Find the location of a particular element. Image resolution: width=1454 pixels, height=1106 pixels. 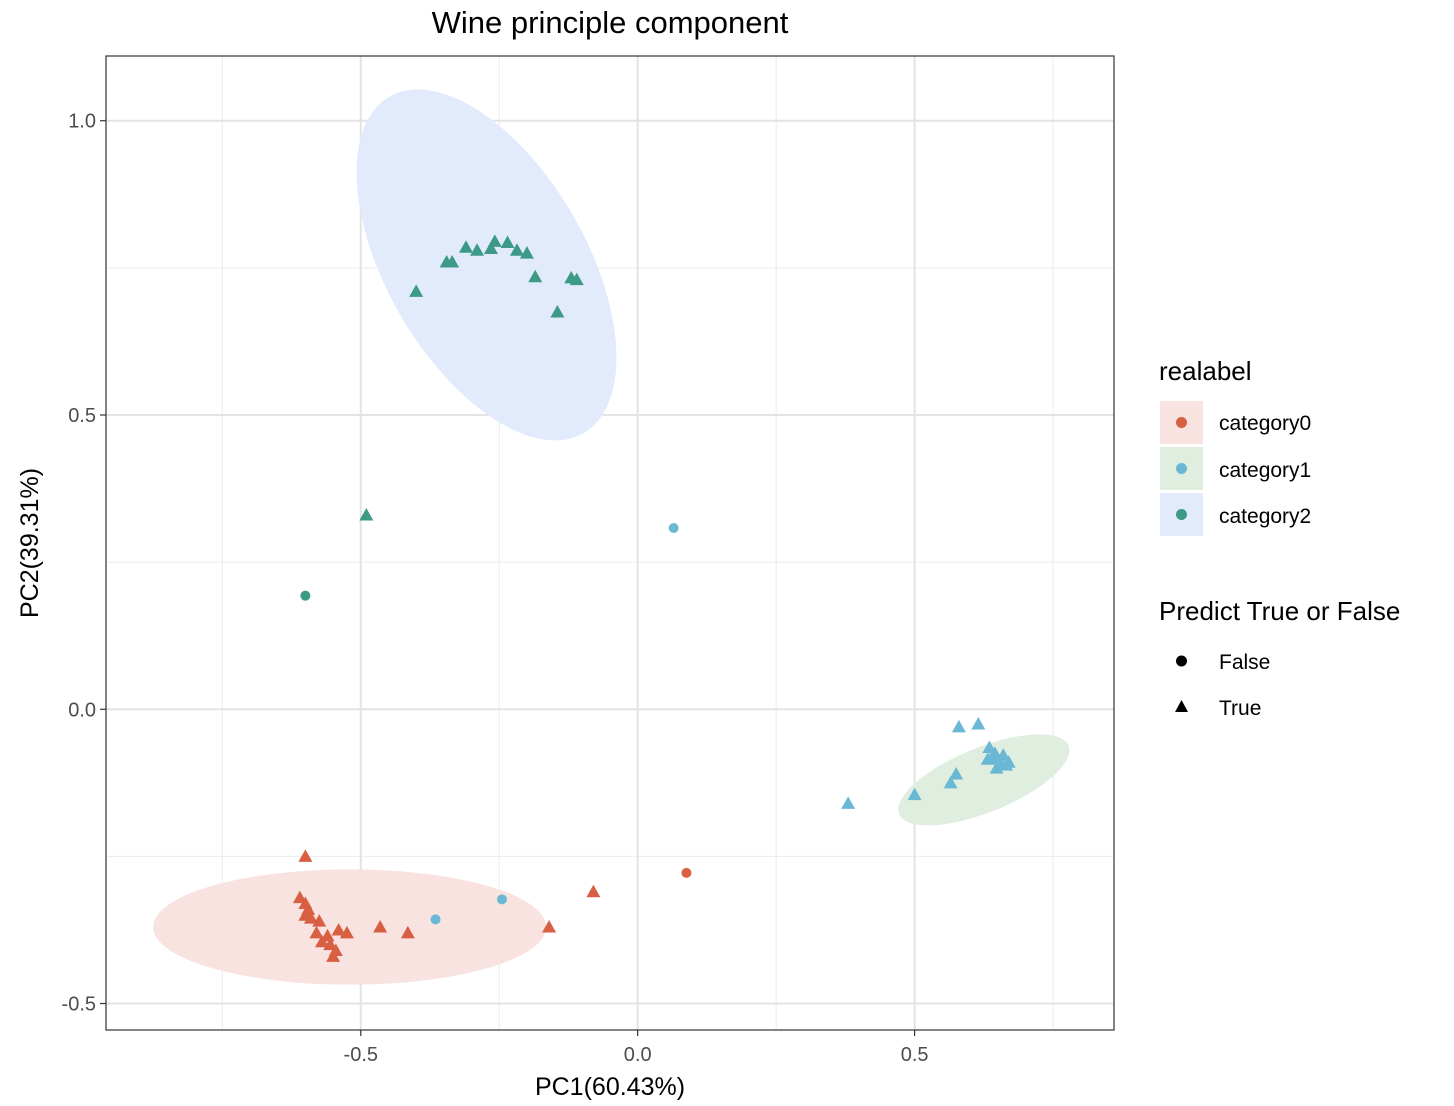

x-axis-ticks: -0.5 0.0 0.5 is located at coordinates (636, 1048).